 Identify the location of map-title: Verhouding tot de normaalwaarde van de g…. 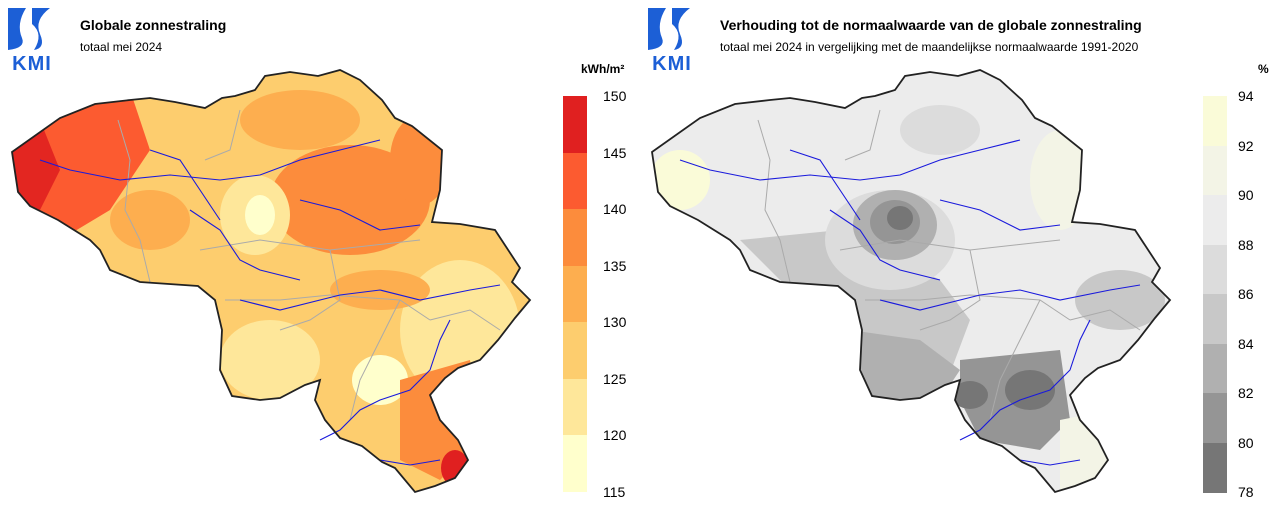
(931, 25).